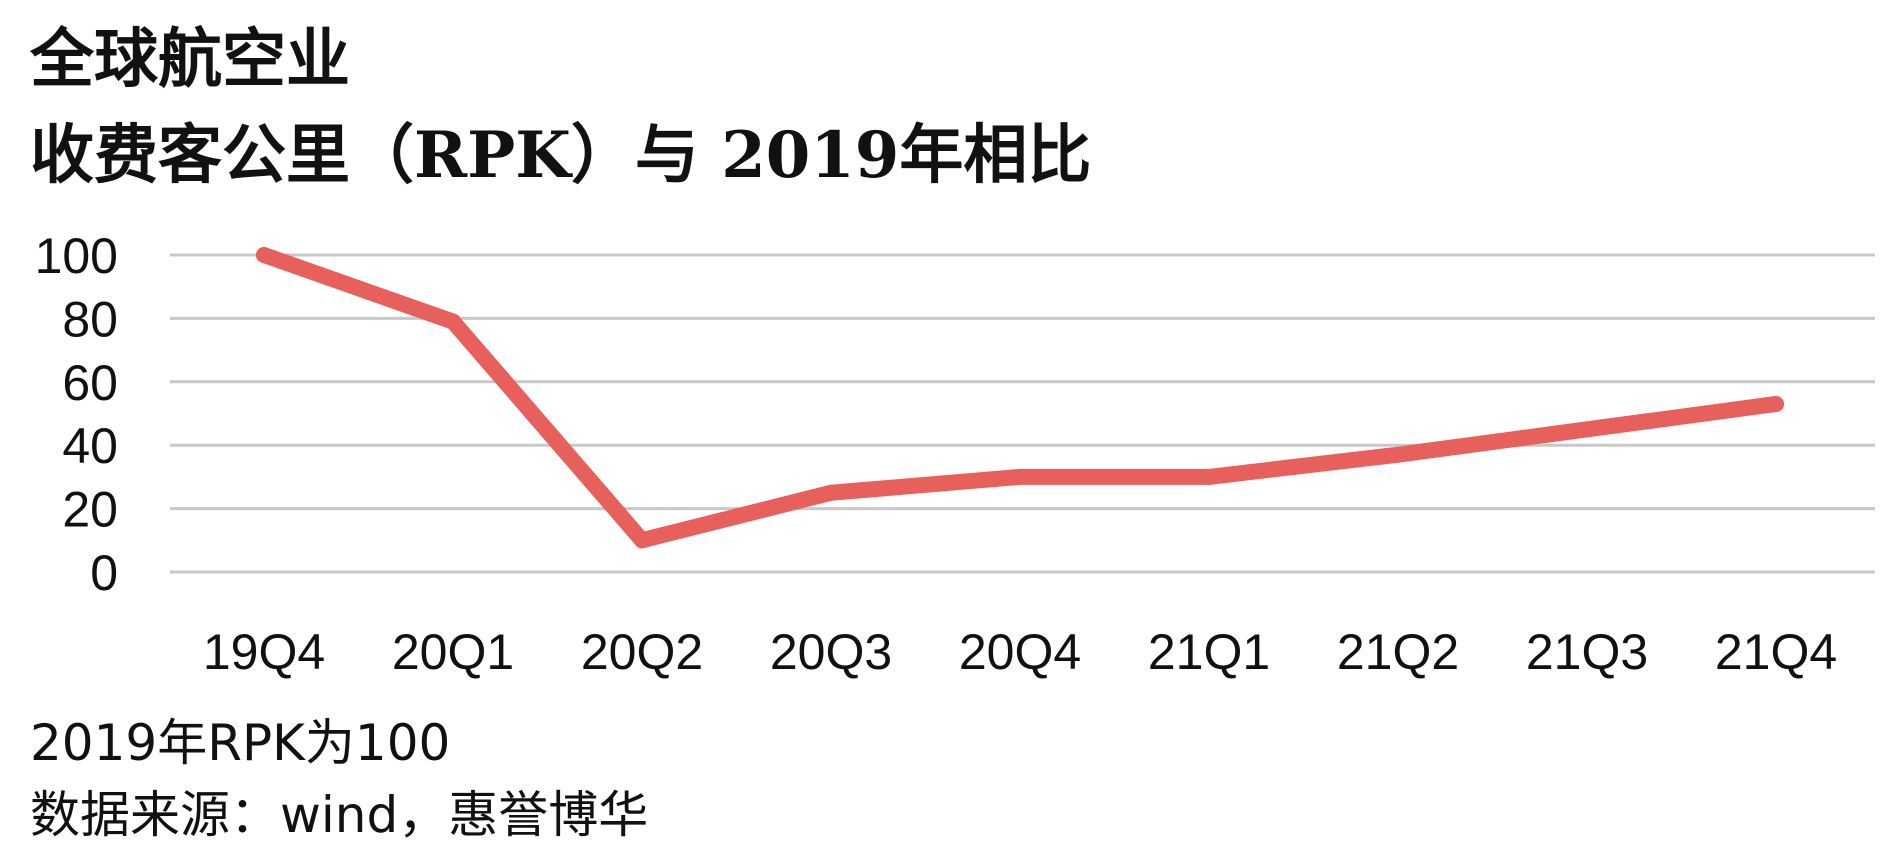 The height and width of the screenshot is (852, 1892). Describe the element at coordinates (1209, 652) in the screenshot. I see `x-tick-label: 21Q1` at that location.